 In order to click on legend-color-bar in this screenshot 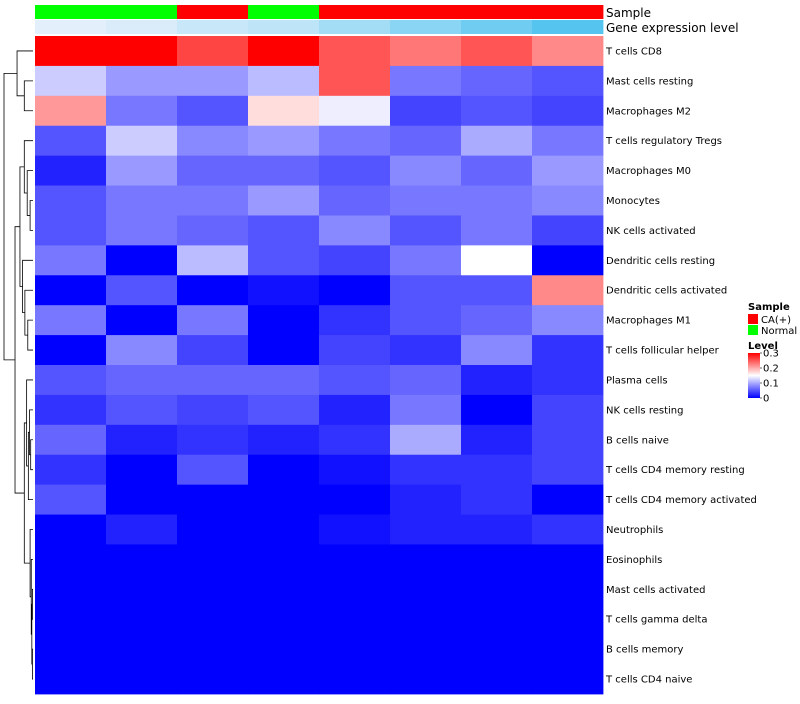, I will do `click(754, 375)`.